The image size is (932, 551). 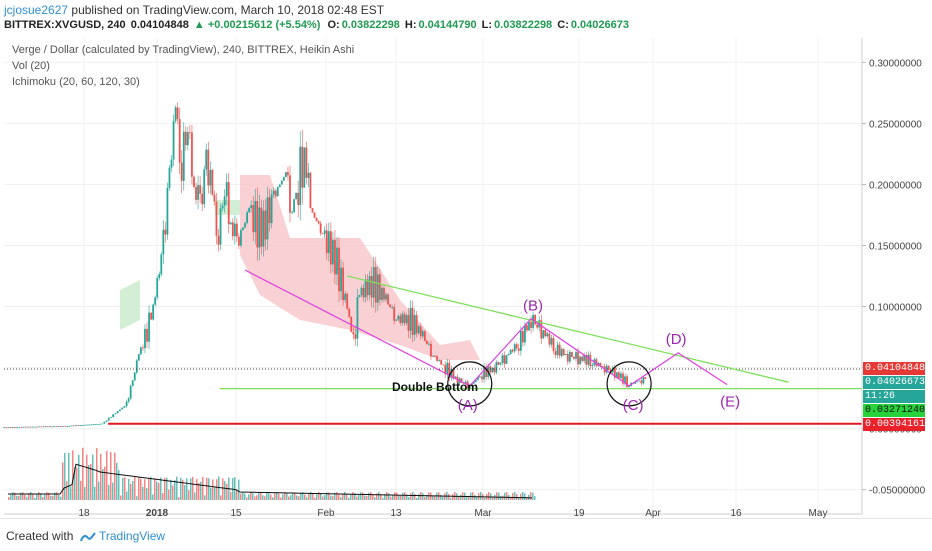 What do you see at coordinates (122, 536) in the screenshot?
I see `tradingview-logo: TradingView` at bounding box center [122, 536].